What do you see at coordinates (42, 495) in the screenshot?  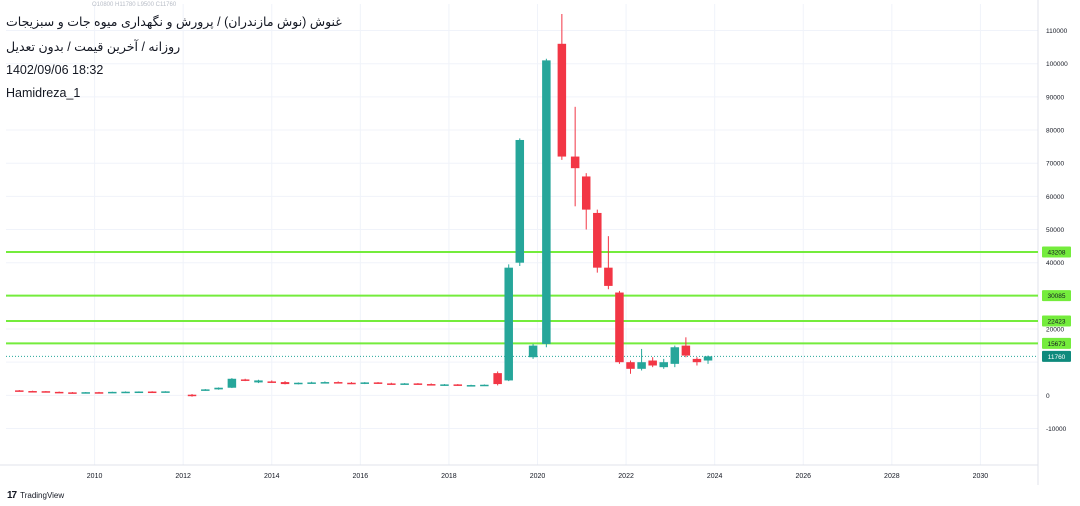 I see `tradingview-wordmark: TradingView` at bounding box center [42, 495].